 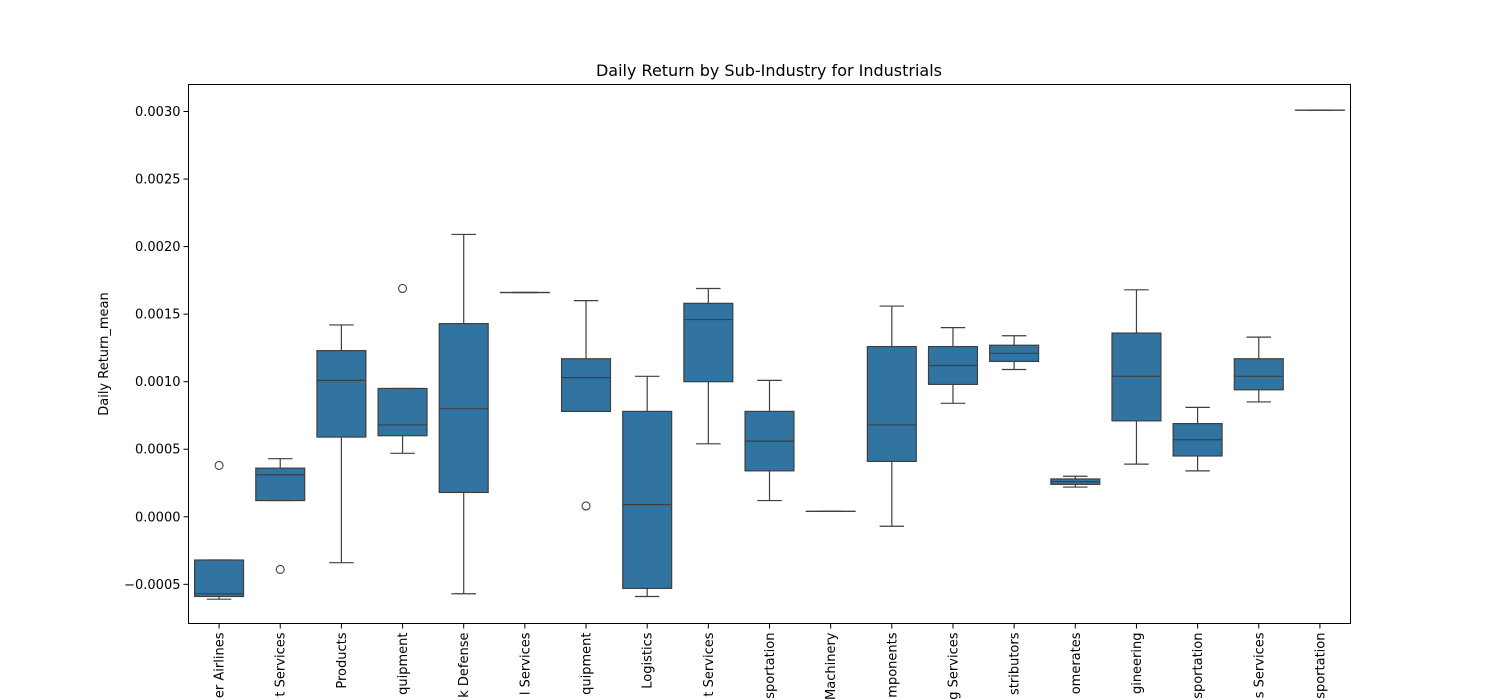 What do you see at coordinates (342, 660) in the screenshot?
I see `x-tick-label: Products` at bounding box center [342, 660].